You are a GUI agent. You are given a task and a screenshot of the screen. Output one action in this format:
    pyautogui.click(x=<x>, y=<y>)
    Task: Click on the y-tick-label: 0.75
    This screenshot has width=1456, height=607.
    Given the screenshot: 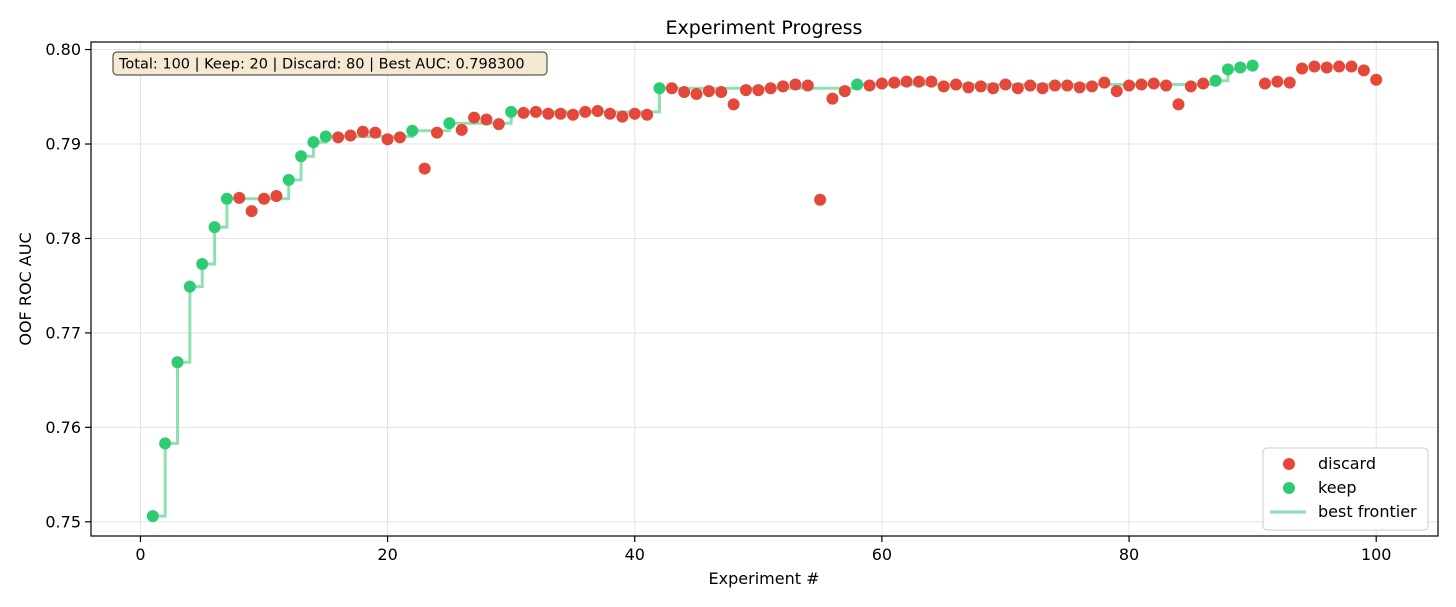 What is the action you would take?
    pyautogui.click(x=63, y=521)
    